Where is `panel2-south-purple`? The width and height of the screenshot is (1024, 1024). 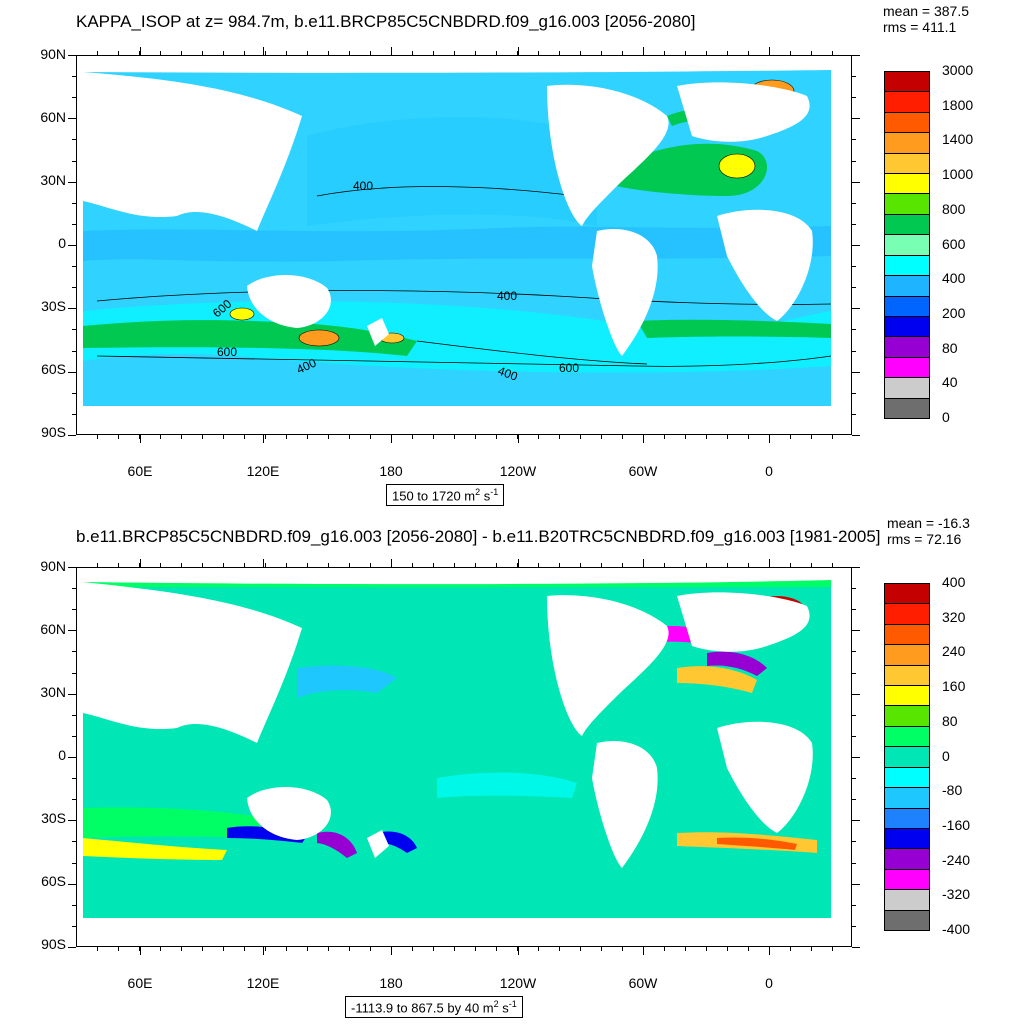
panel2-south-purple is located at coordinates (337, 844).